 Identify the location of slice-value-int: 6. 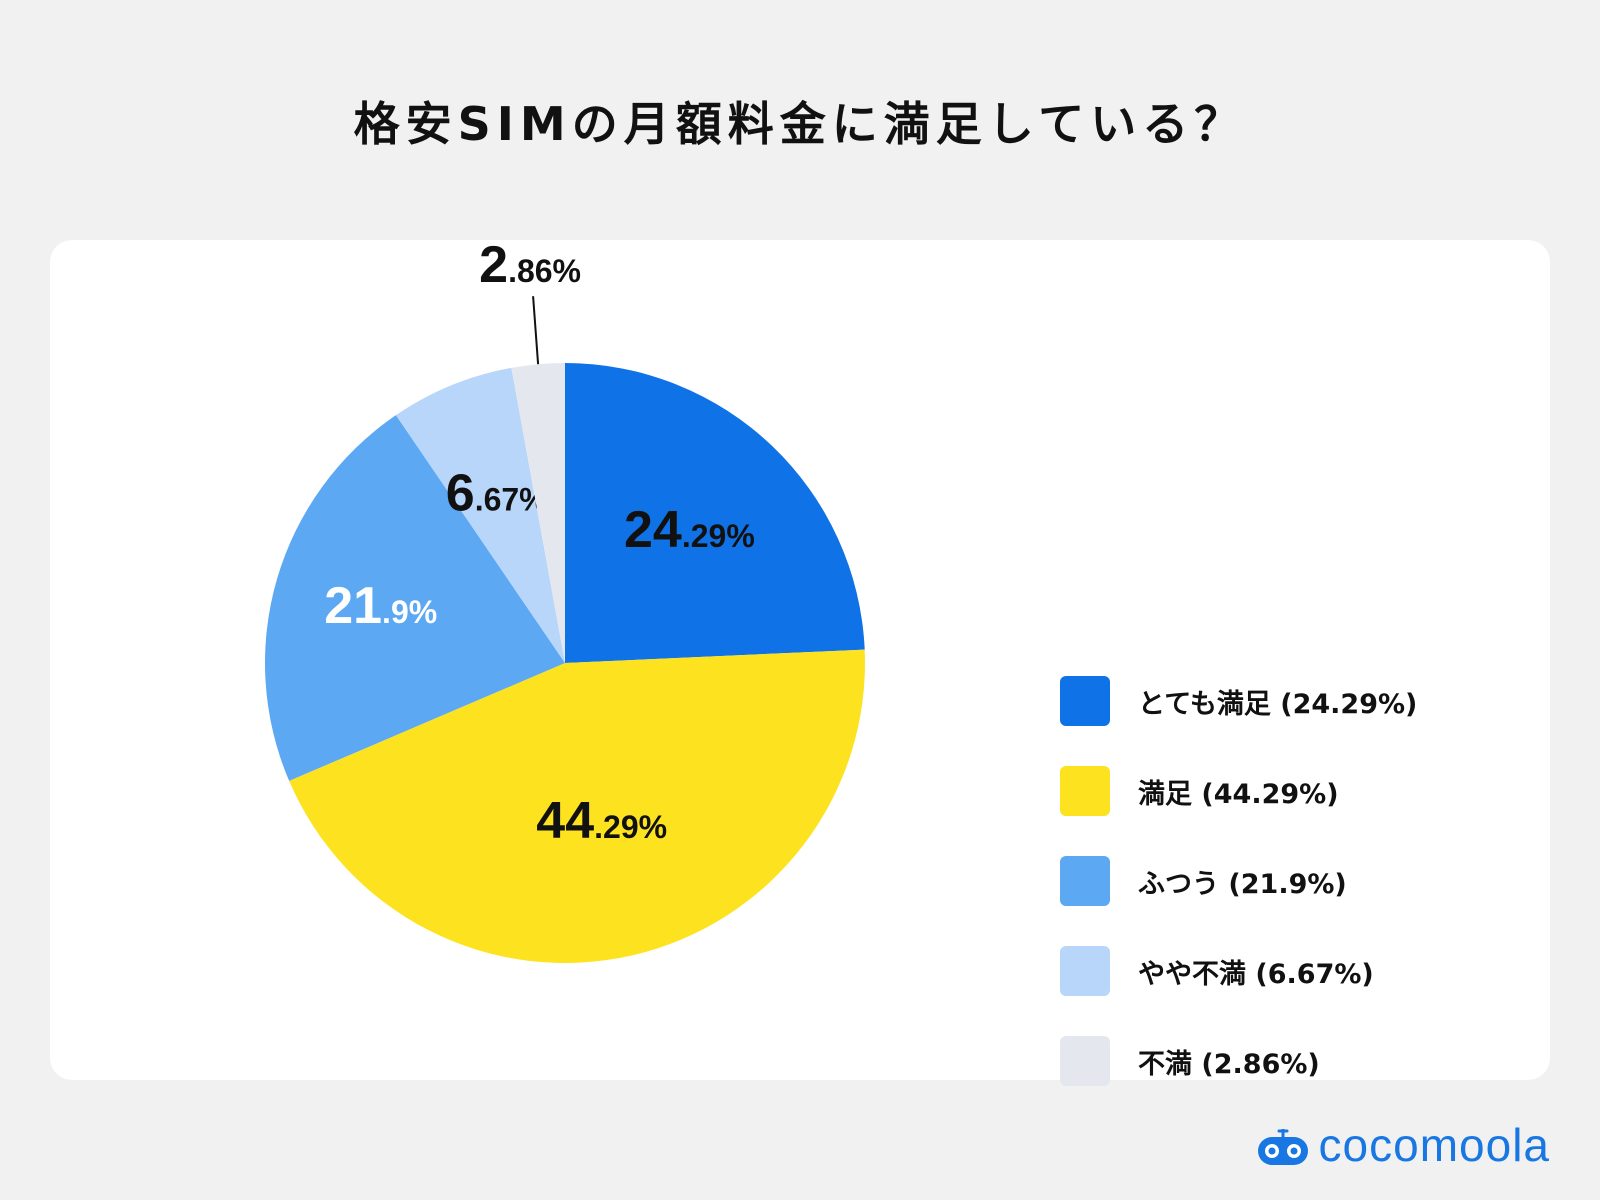
(460, 493).